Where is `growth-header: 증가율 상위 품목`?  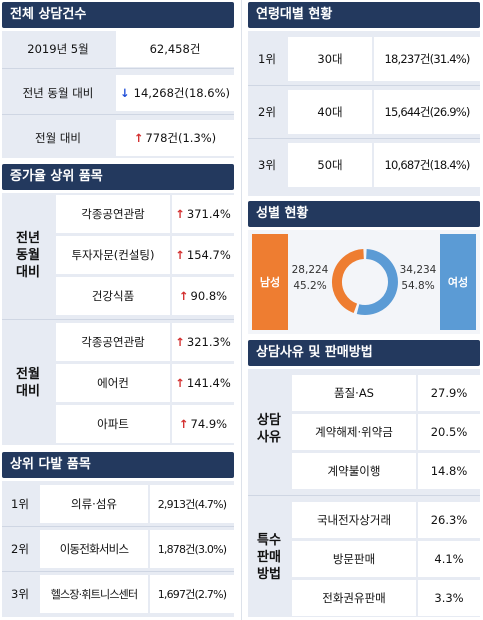 growth-header: 증가율 상위 품목 is located at coordinates (118, 177).